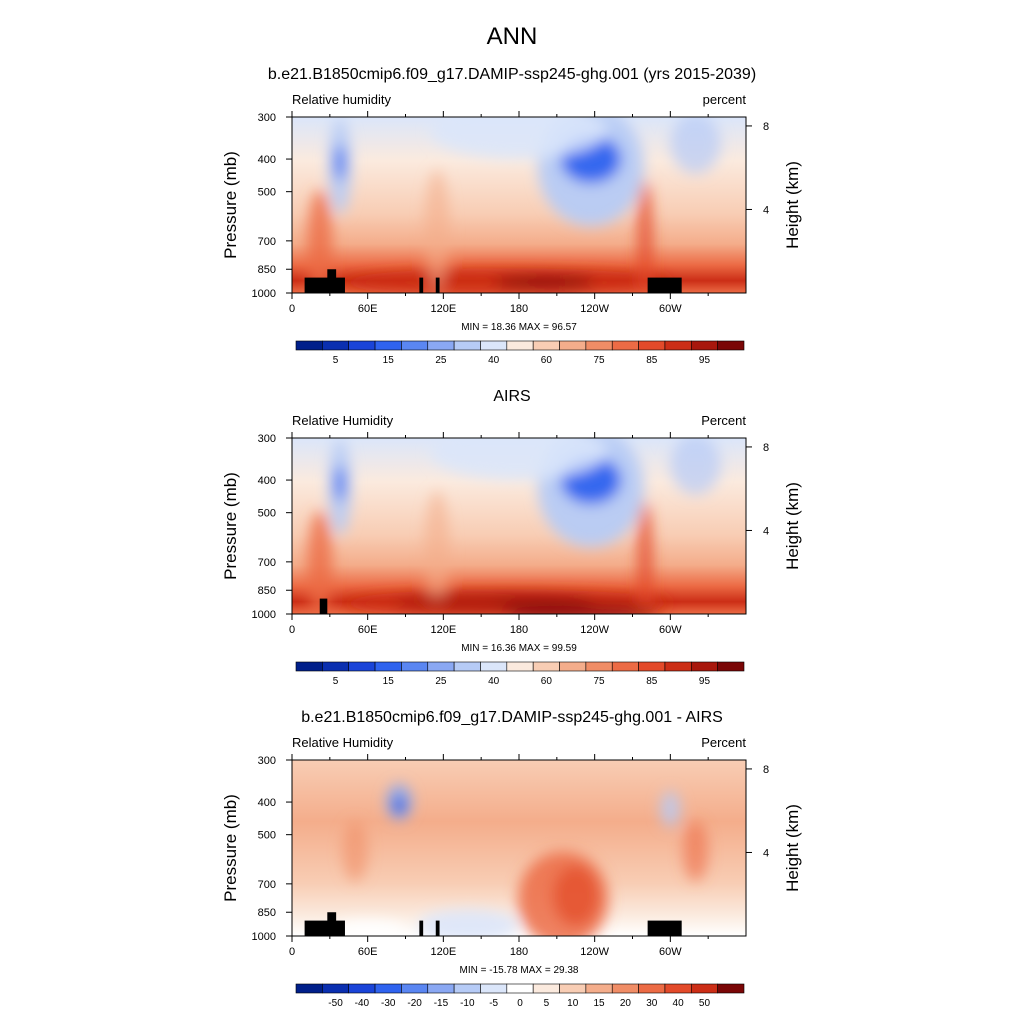 The image size is (1024, 1024). I want to click on variable-label: Relative humidity, so click(341, 99).